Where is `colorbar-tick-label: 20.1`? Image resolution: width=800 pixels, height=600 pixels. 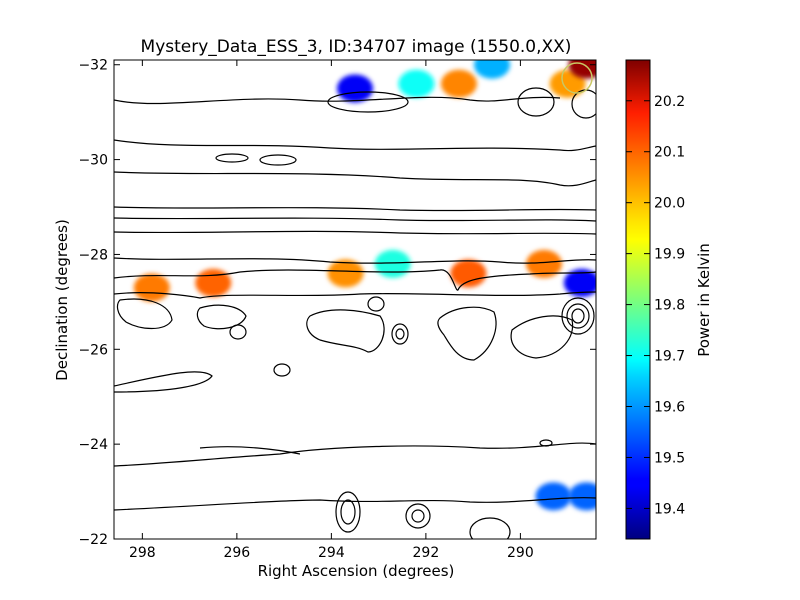 colorbar-tick-label: 20.1 is located at coordinates (669, 153).